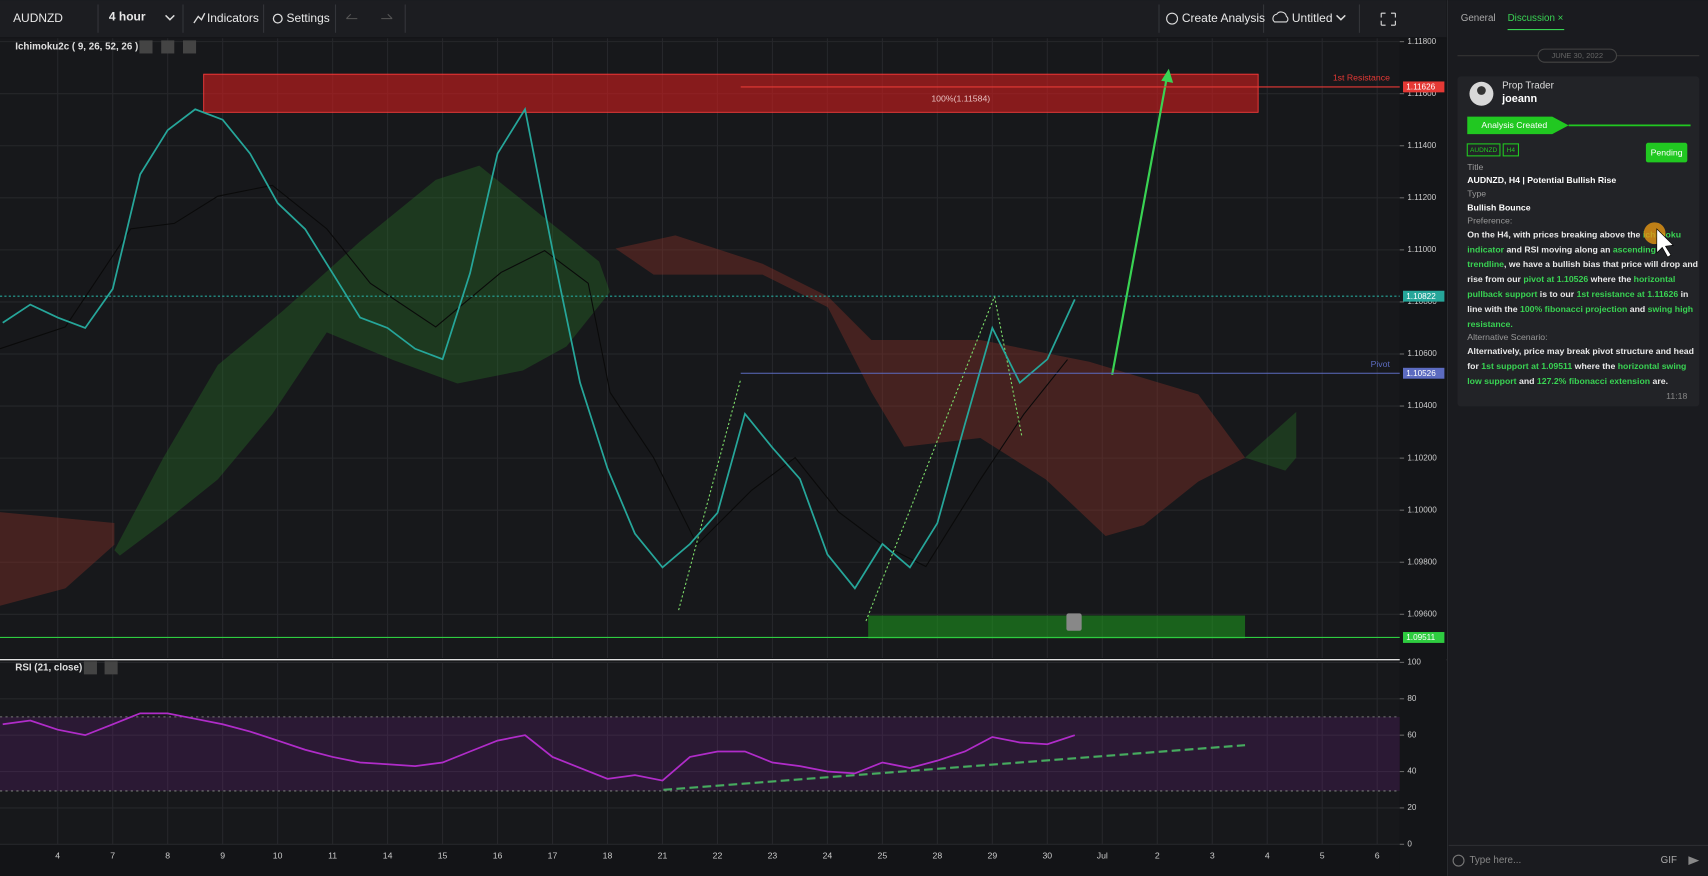  What do you see at coordinates (167, 856) in the screenshot?
I see `x-tick-label: 8` at bounding box center [167, 856].